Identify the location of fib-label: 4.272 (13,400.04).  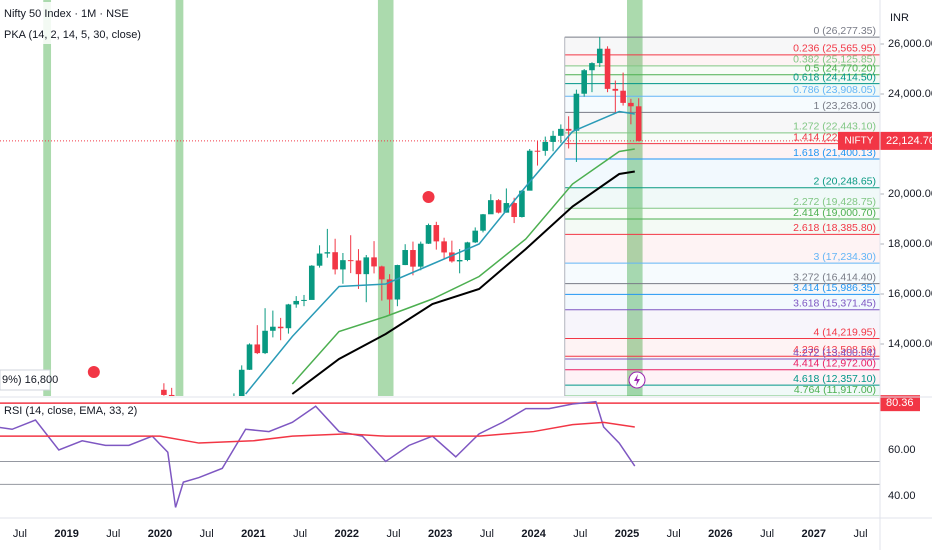
(834, 353).